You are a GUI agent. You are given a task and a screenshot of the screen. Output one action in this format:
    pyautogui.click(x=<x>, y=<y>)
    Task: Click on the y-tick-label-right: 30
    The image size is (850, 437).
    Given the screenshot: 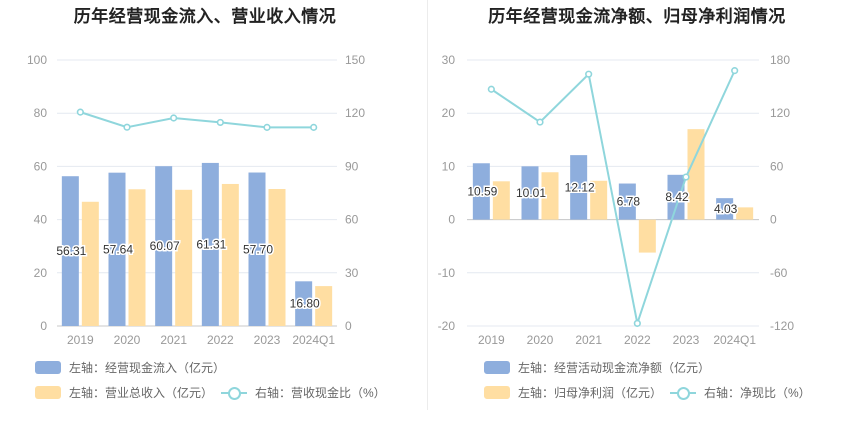 What is the action you would take?
    pyautogui.click(x=352, y=273)
    